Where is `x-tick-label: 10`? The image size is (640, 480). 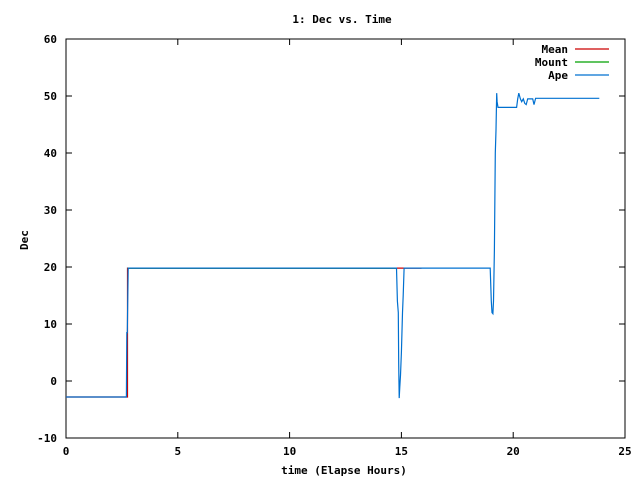 x-tick-label: 10 is located at coordinates (289, 451).